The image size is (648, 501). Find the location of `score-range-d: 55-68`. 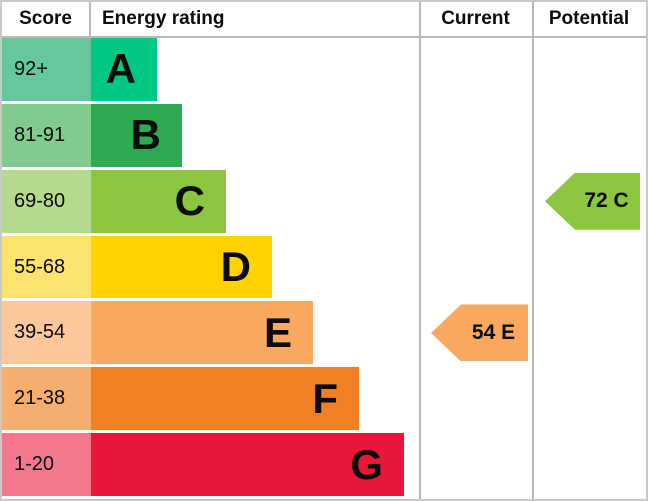

score-range-d: 55-68 is located at coordinates (46, 268).